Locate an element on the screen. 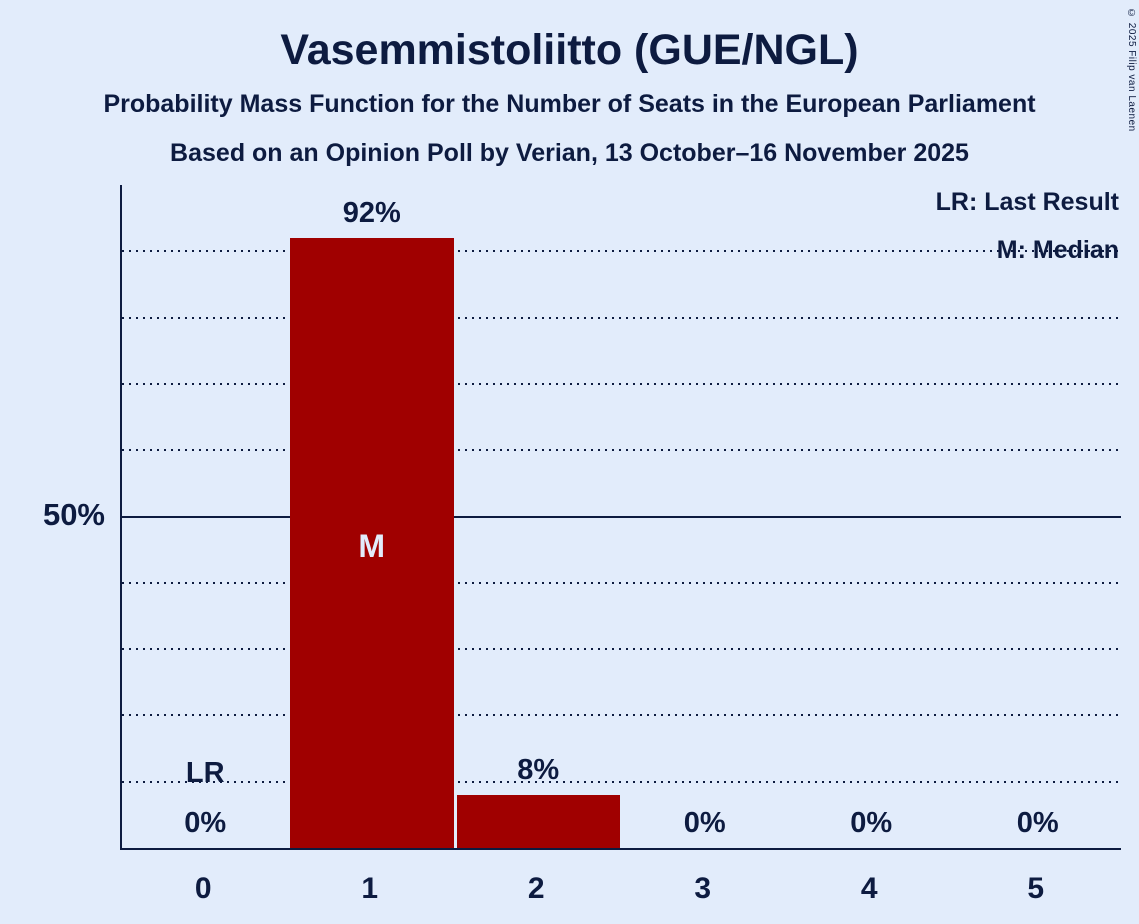 The image size is (1139, 924). last-result-marker: LR is located at coordinates (205, 773).